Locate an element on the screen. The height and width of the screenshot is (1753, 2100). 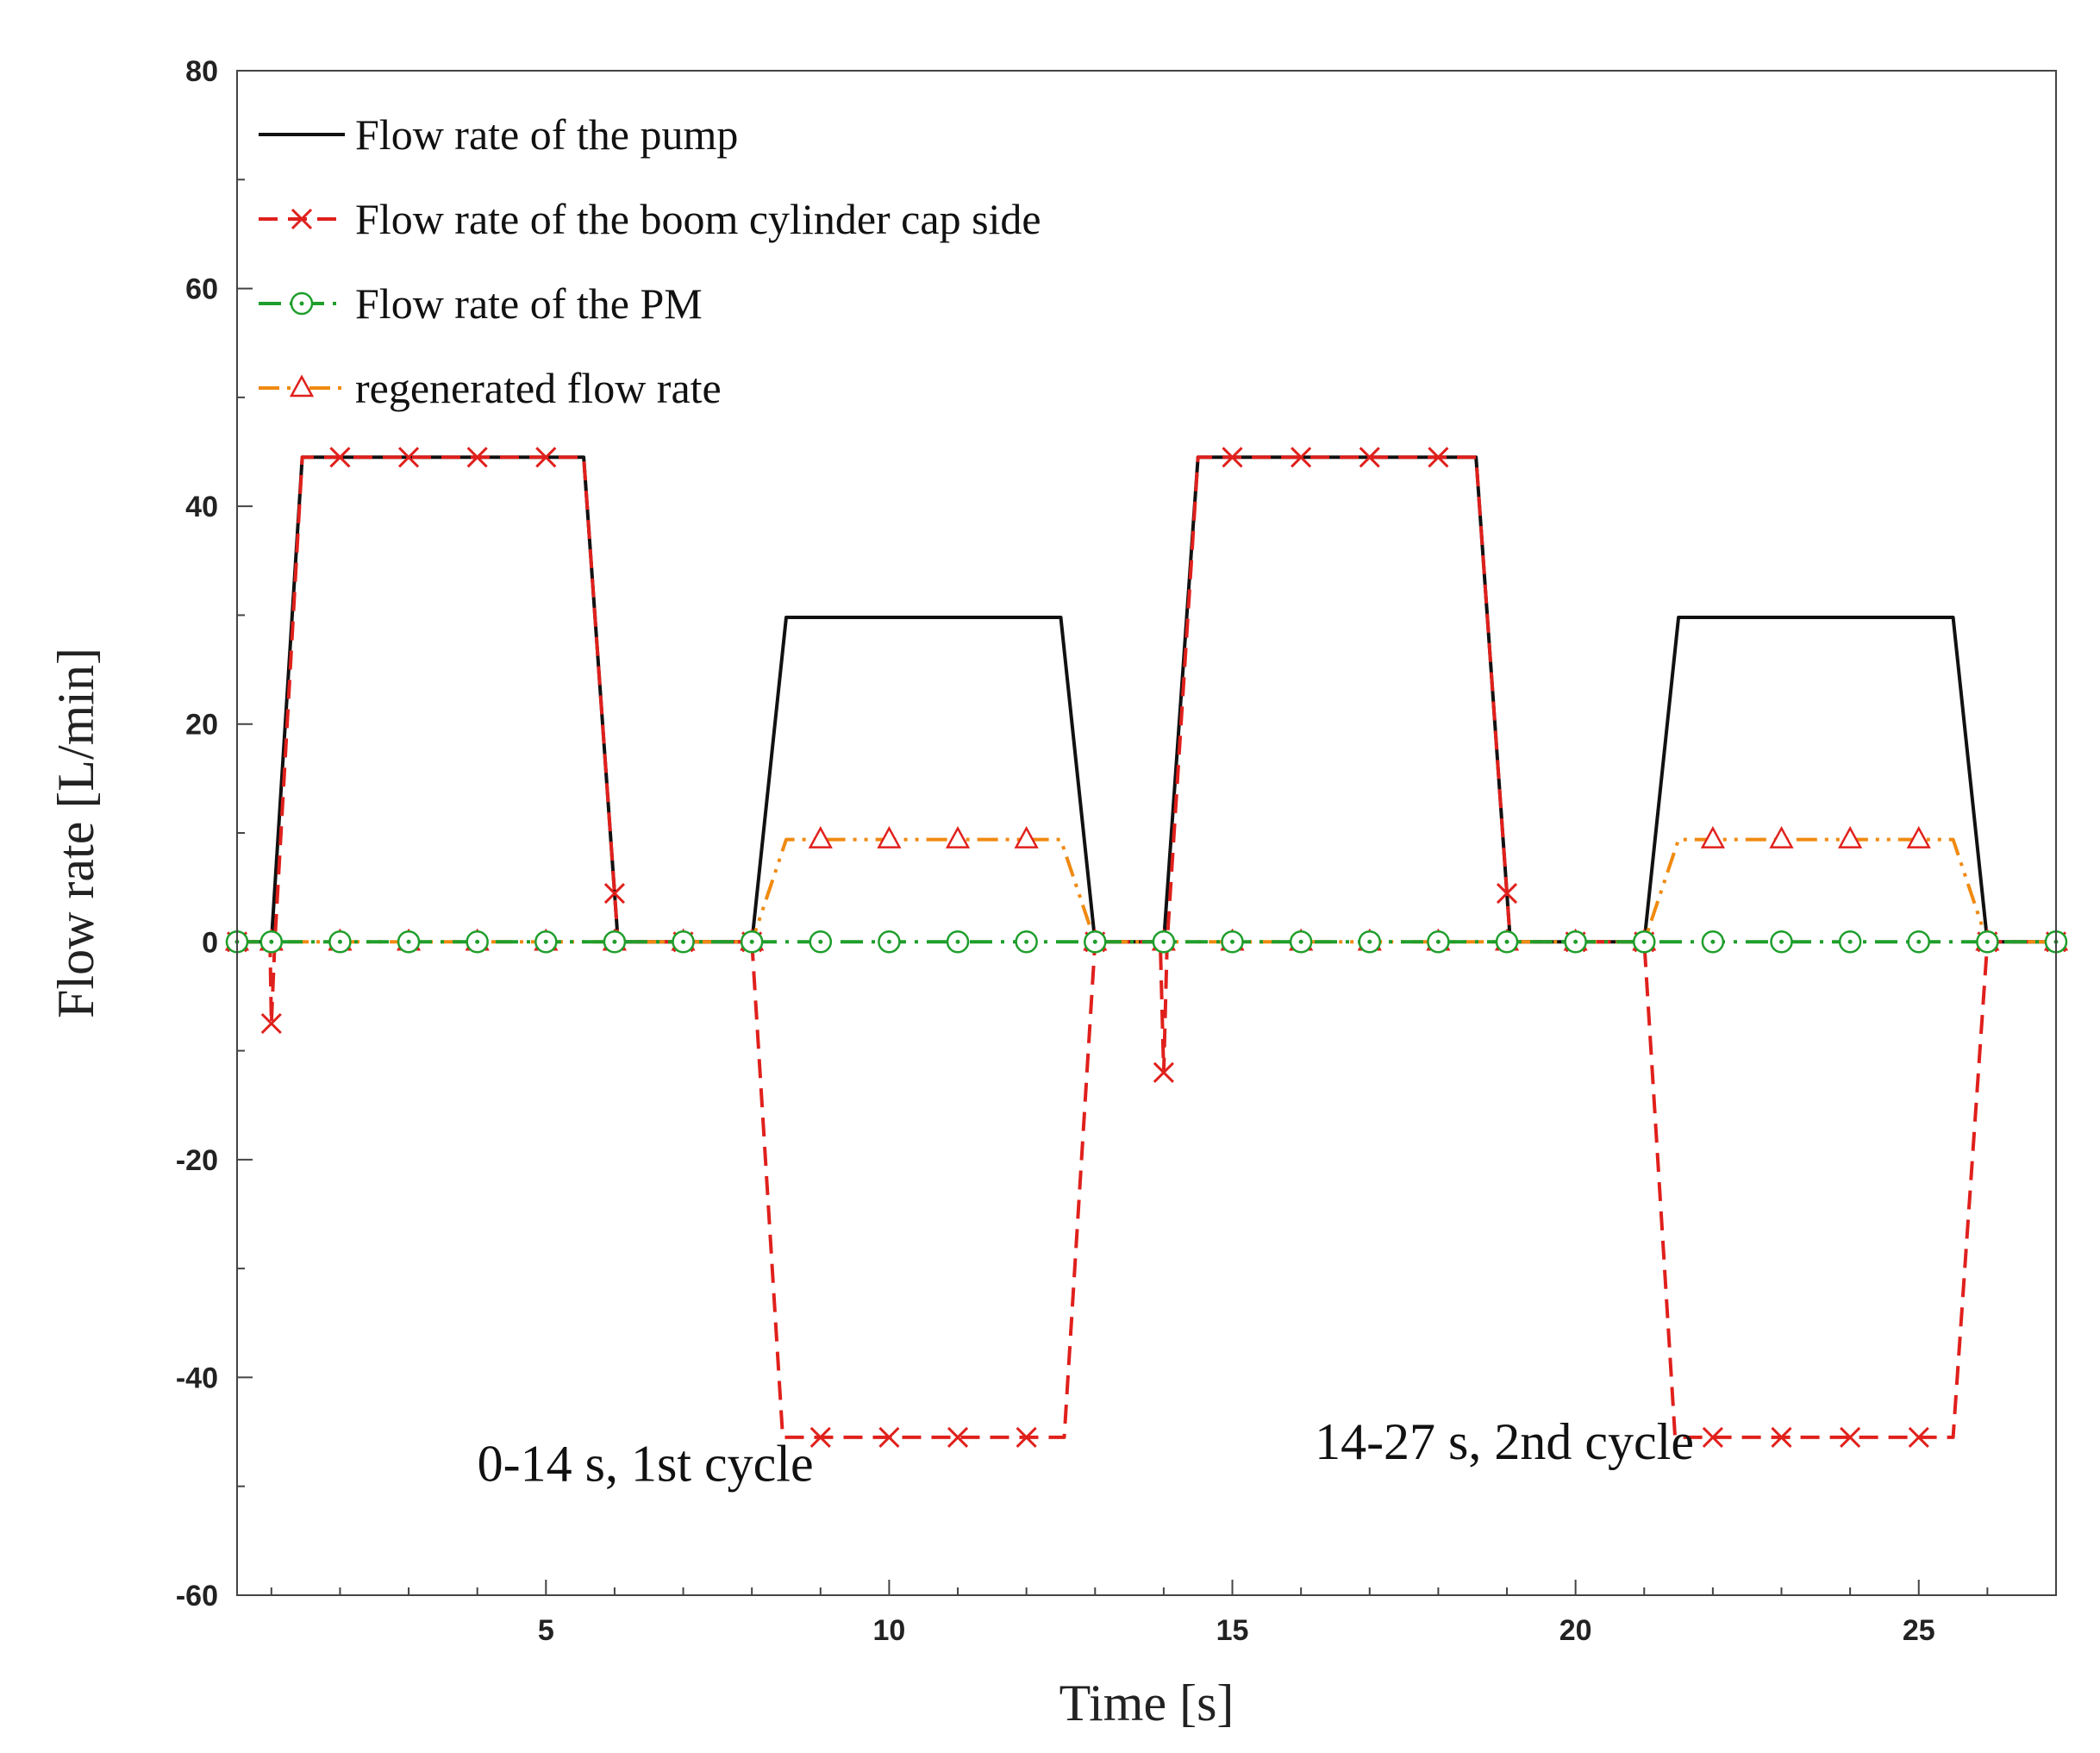
legend-item-2: Flow rate of the boom cylinder cap side is located at coordinates (650, 219).